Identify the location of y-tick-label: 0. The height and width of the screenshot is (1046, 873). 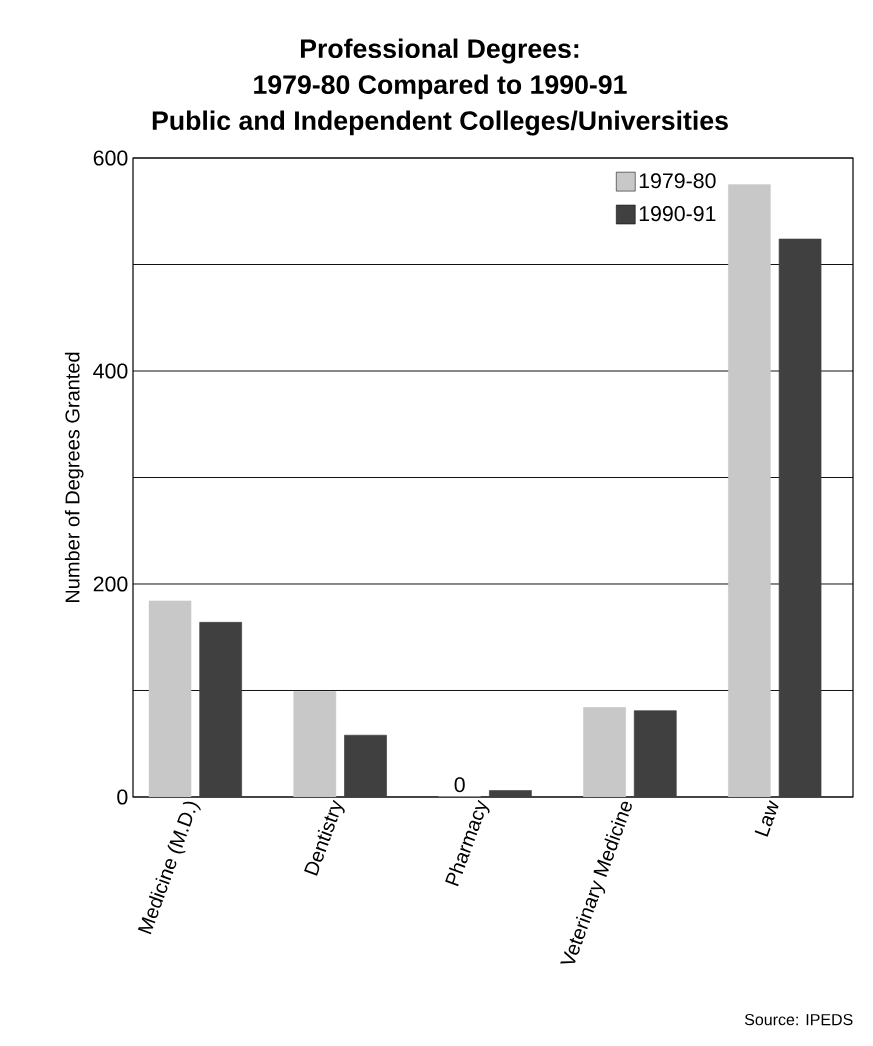
(122, 797).